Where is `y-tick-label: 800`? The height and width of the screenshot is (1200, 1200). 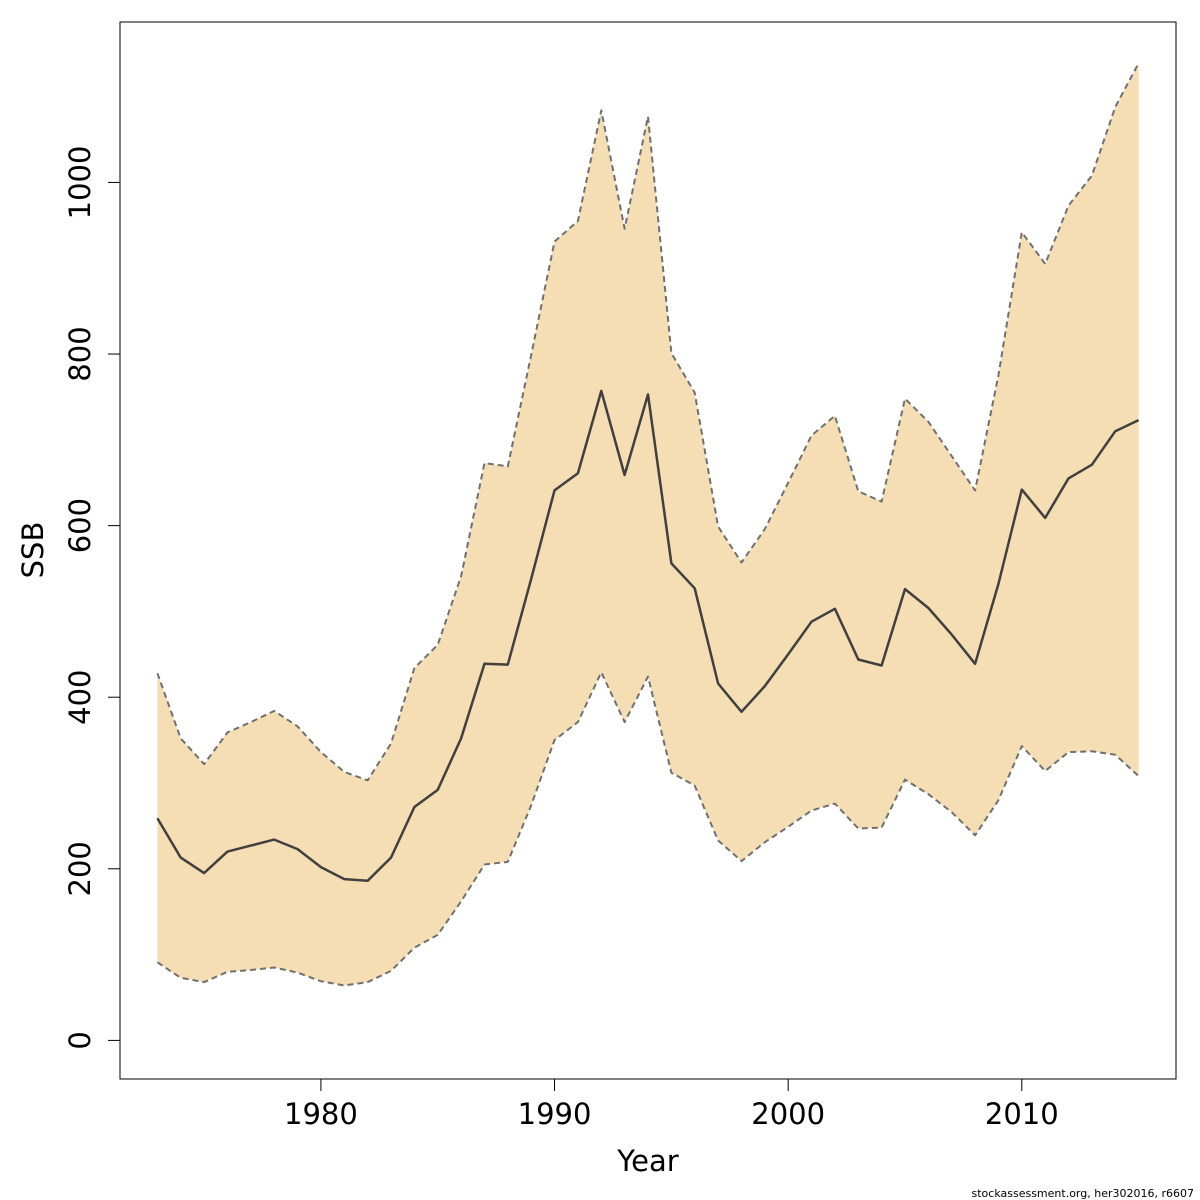
y-tick-label: 800 is located at coordinates (80, 353).